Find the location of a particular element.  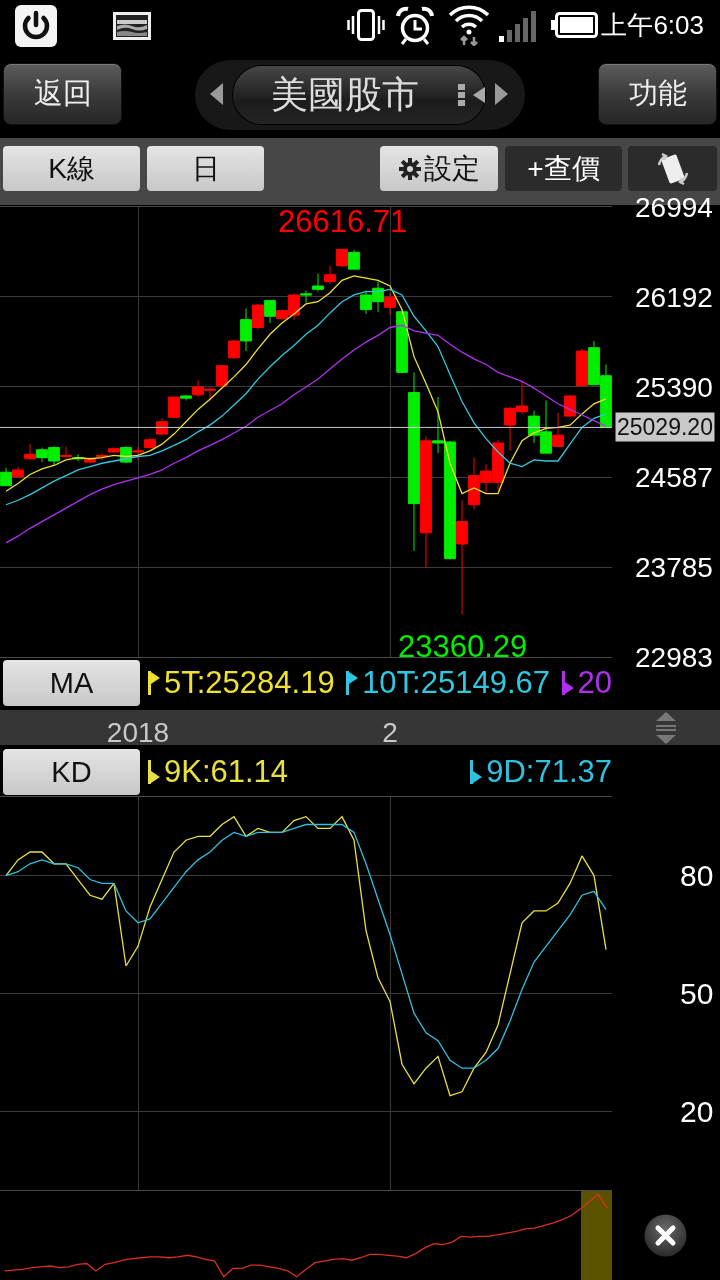

text: 上午6:03 is located at coordinates (652, 25).